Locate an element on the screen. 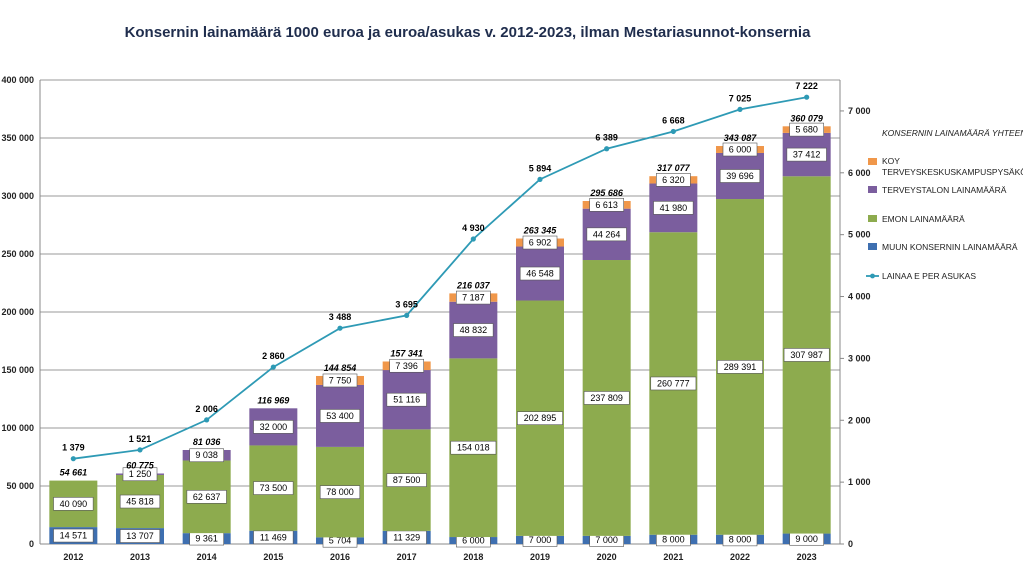 The width and height of the screenshot is (1023, 576). data-label: 7 396 is located at coordinates (406, 366).